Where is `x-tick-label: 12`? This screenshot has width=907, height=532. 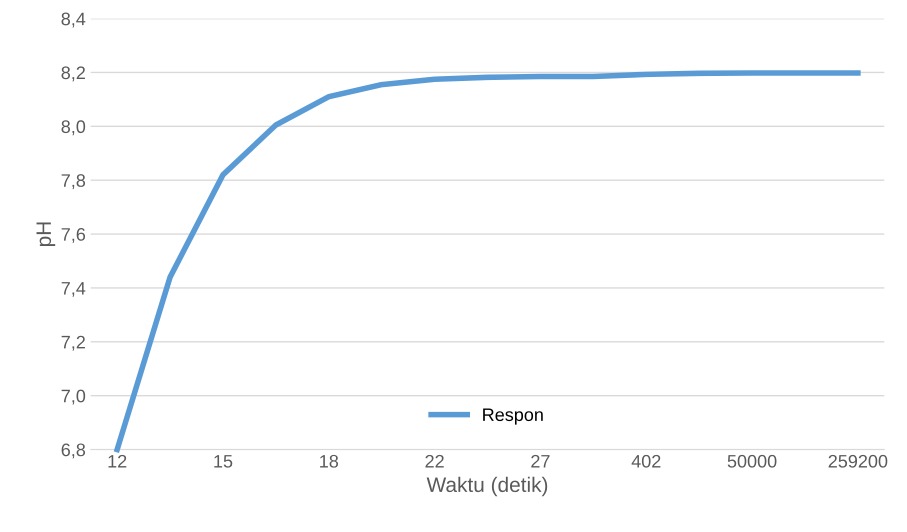
x-tick-label: 12 is located at coordinates (117, 461).